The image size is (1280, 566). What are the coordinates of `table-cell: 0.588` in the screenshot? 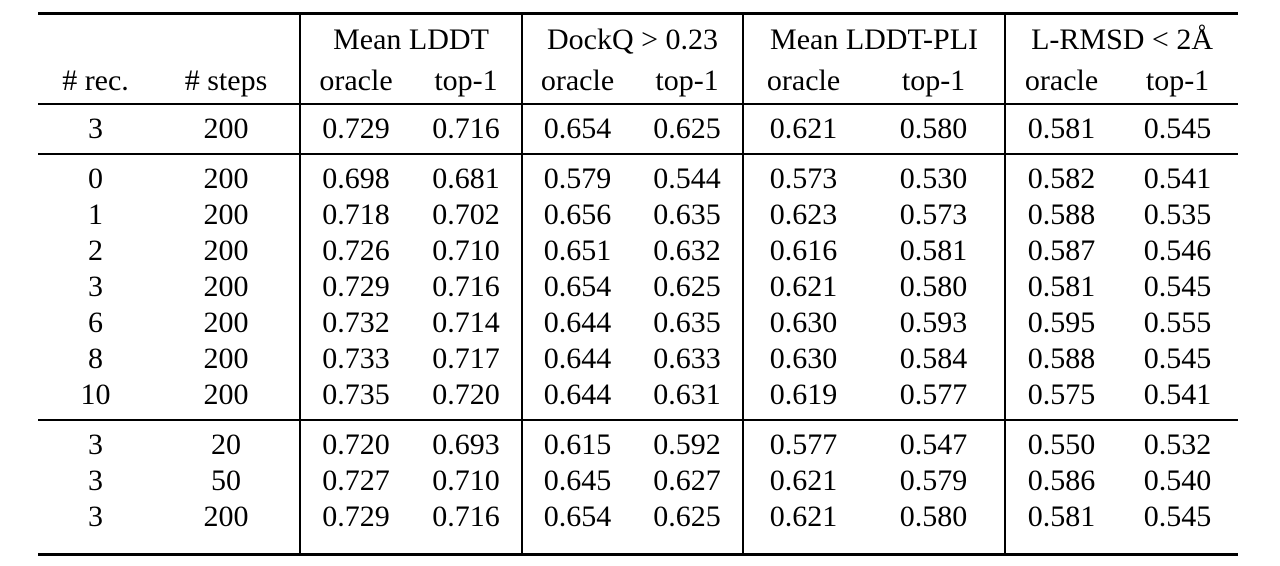 It's located at (1061, 215).